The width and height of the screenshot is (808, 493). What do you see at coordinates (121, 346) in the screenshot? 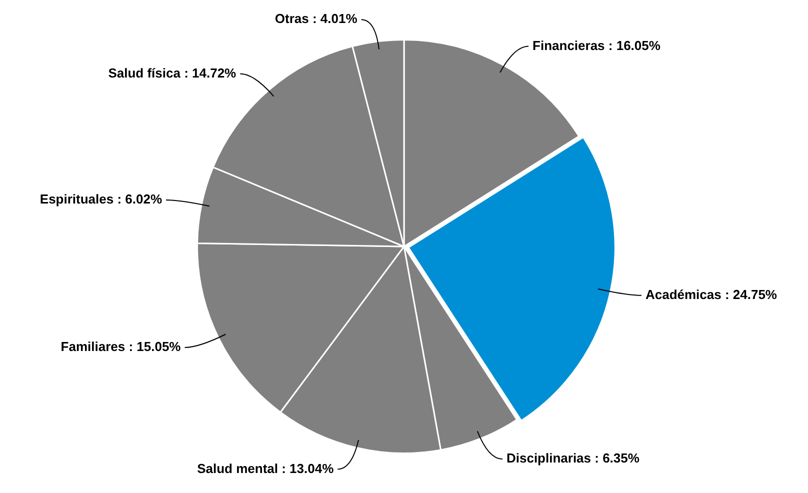
I see `slice-label: Familiares : 15.05%` at bounding box center [121, 346].